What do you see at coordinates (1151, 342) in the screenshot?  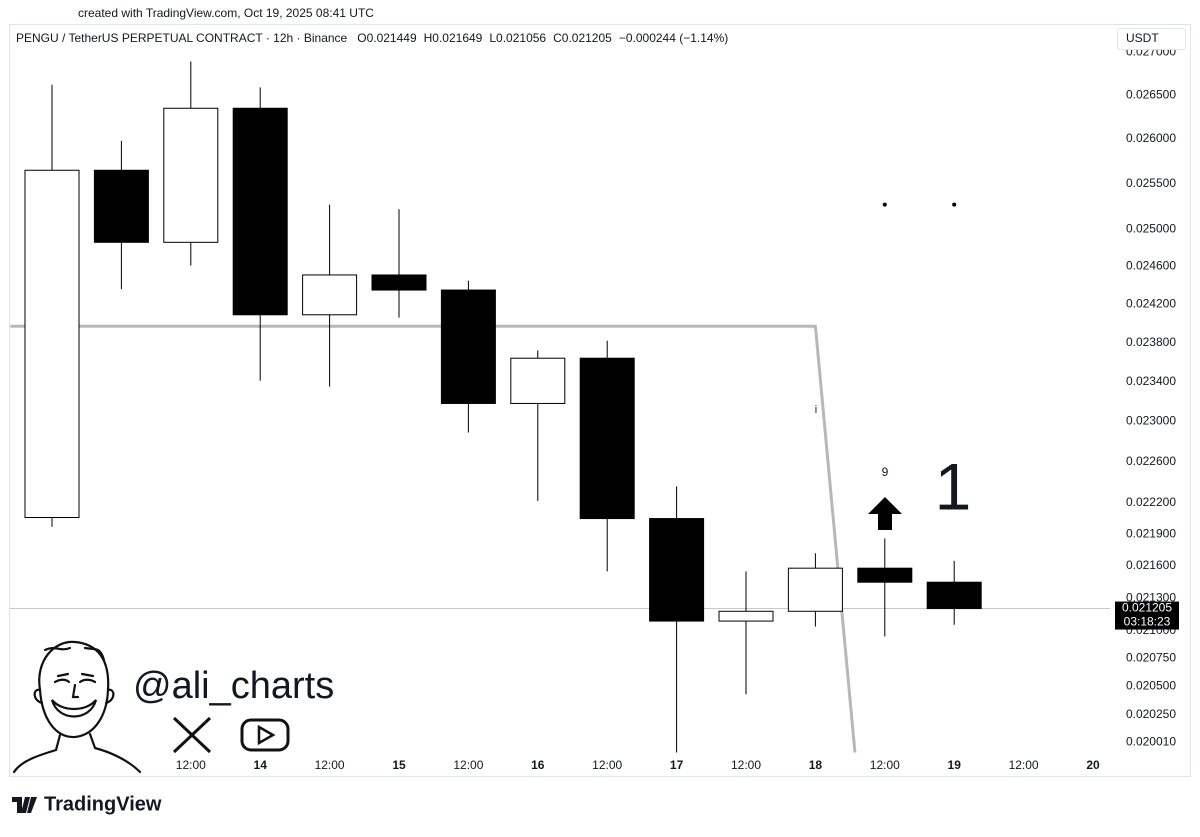 I see `y-tick-label: 0.023800` at bounding box center [1151, 342].